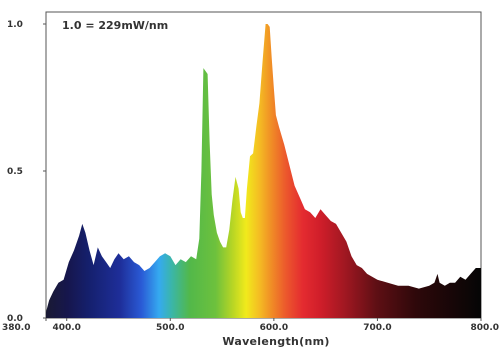 This screenshot has width=501, height=352. What do you see at coordinates (275, 341) in the screenshot?
I see `x-axis-title: Wavelength(nm)` at bounding box center [275, 341].